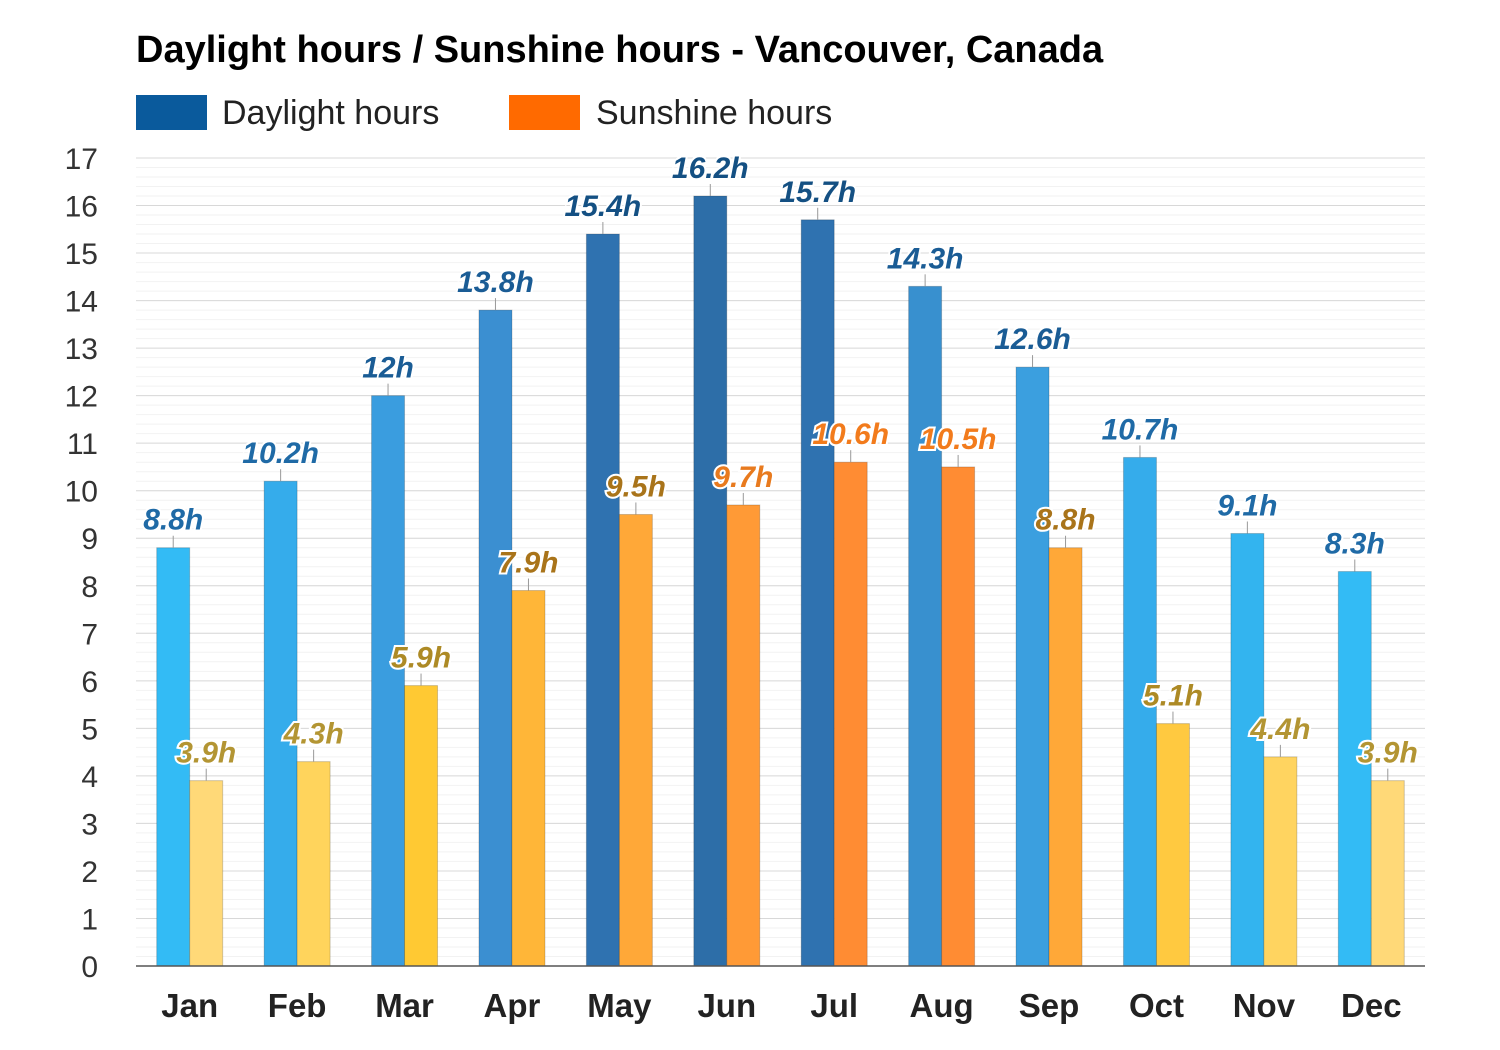 This screenshot has height=1050, width=1500. What do you see at coordinates (726, 1005) in the screenshot?
I see `x-tick-label: Jun` at bounding box center [726, 1005].